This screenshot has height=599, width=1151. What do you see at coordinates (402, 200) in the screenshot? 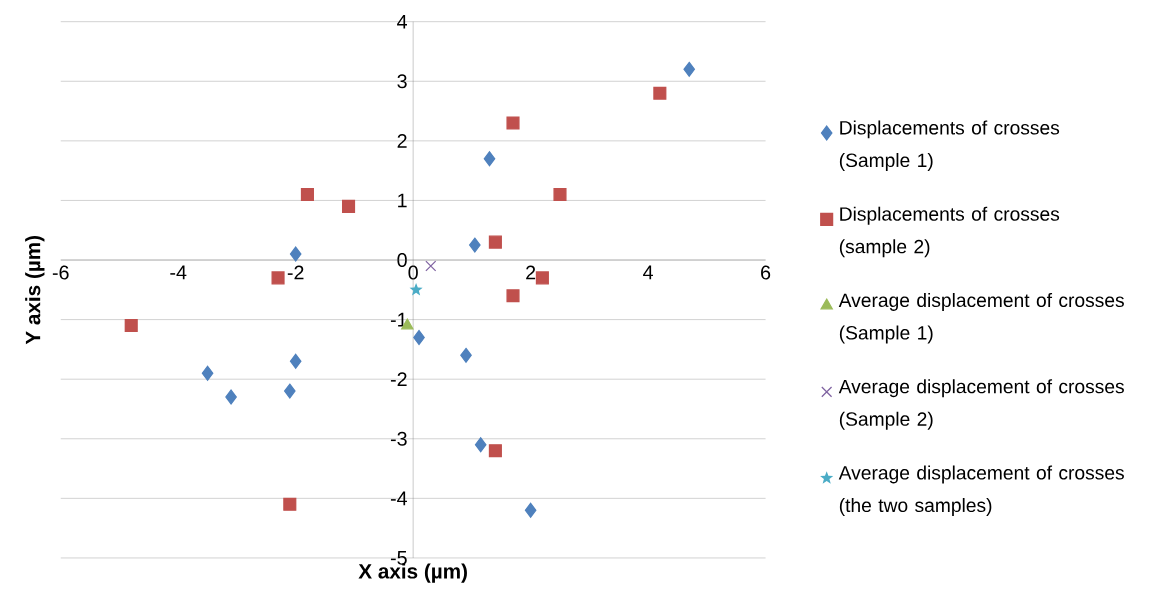
I see `y-tick-label: 1` at bounding box center [402, 200].